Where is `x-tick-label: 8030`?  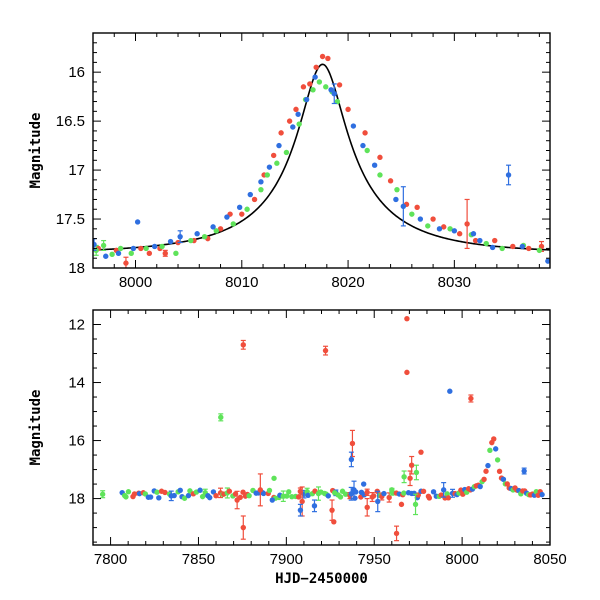
x-tick-label: 8030 is located at coordinates (454, 282).